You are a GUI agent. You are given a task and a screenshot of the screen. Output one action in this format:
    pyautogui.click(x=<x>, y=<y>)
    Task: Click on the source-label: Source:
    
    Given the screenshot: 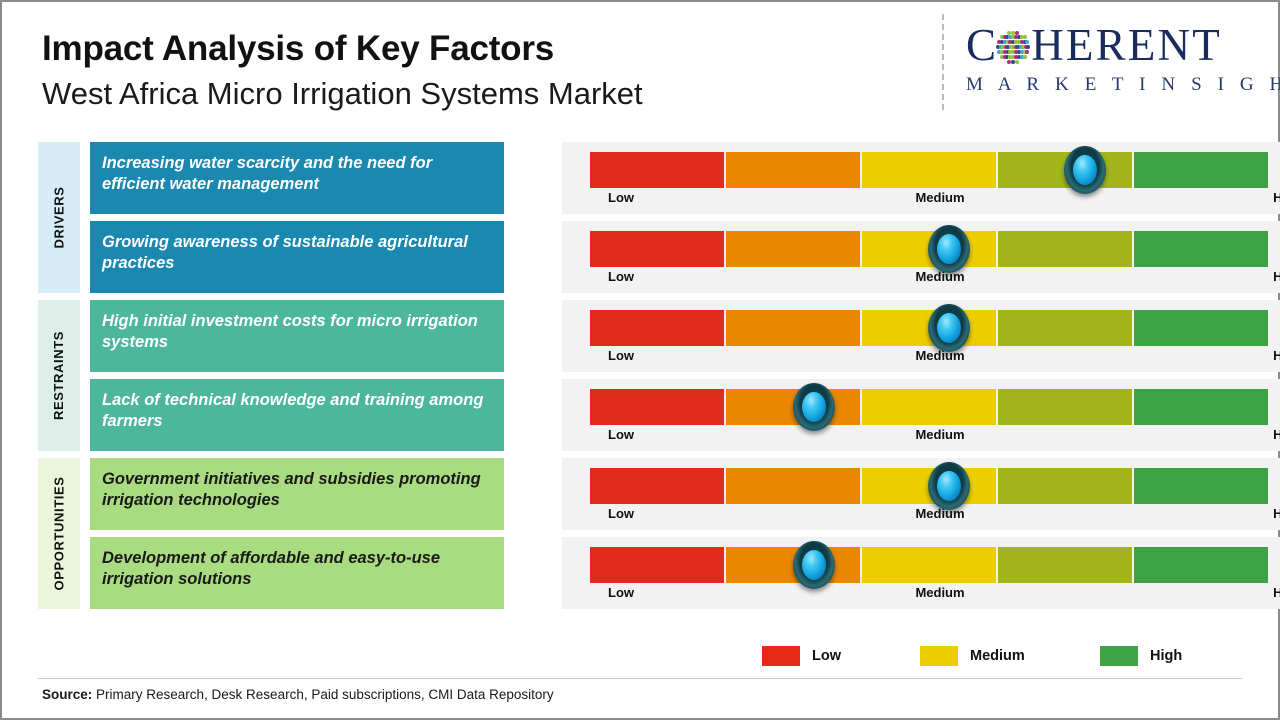 What is the action you would take?
    pyautogui.click(x=67, y=694)
    